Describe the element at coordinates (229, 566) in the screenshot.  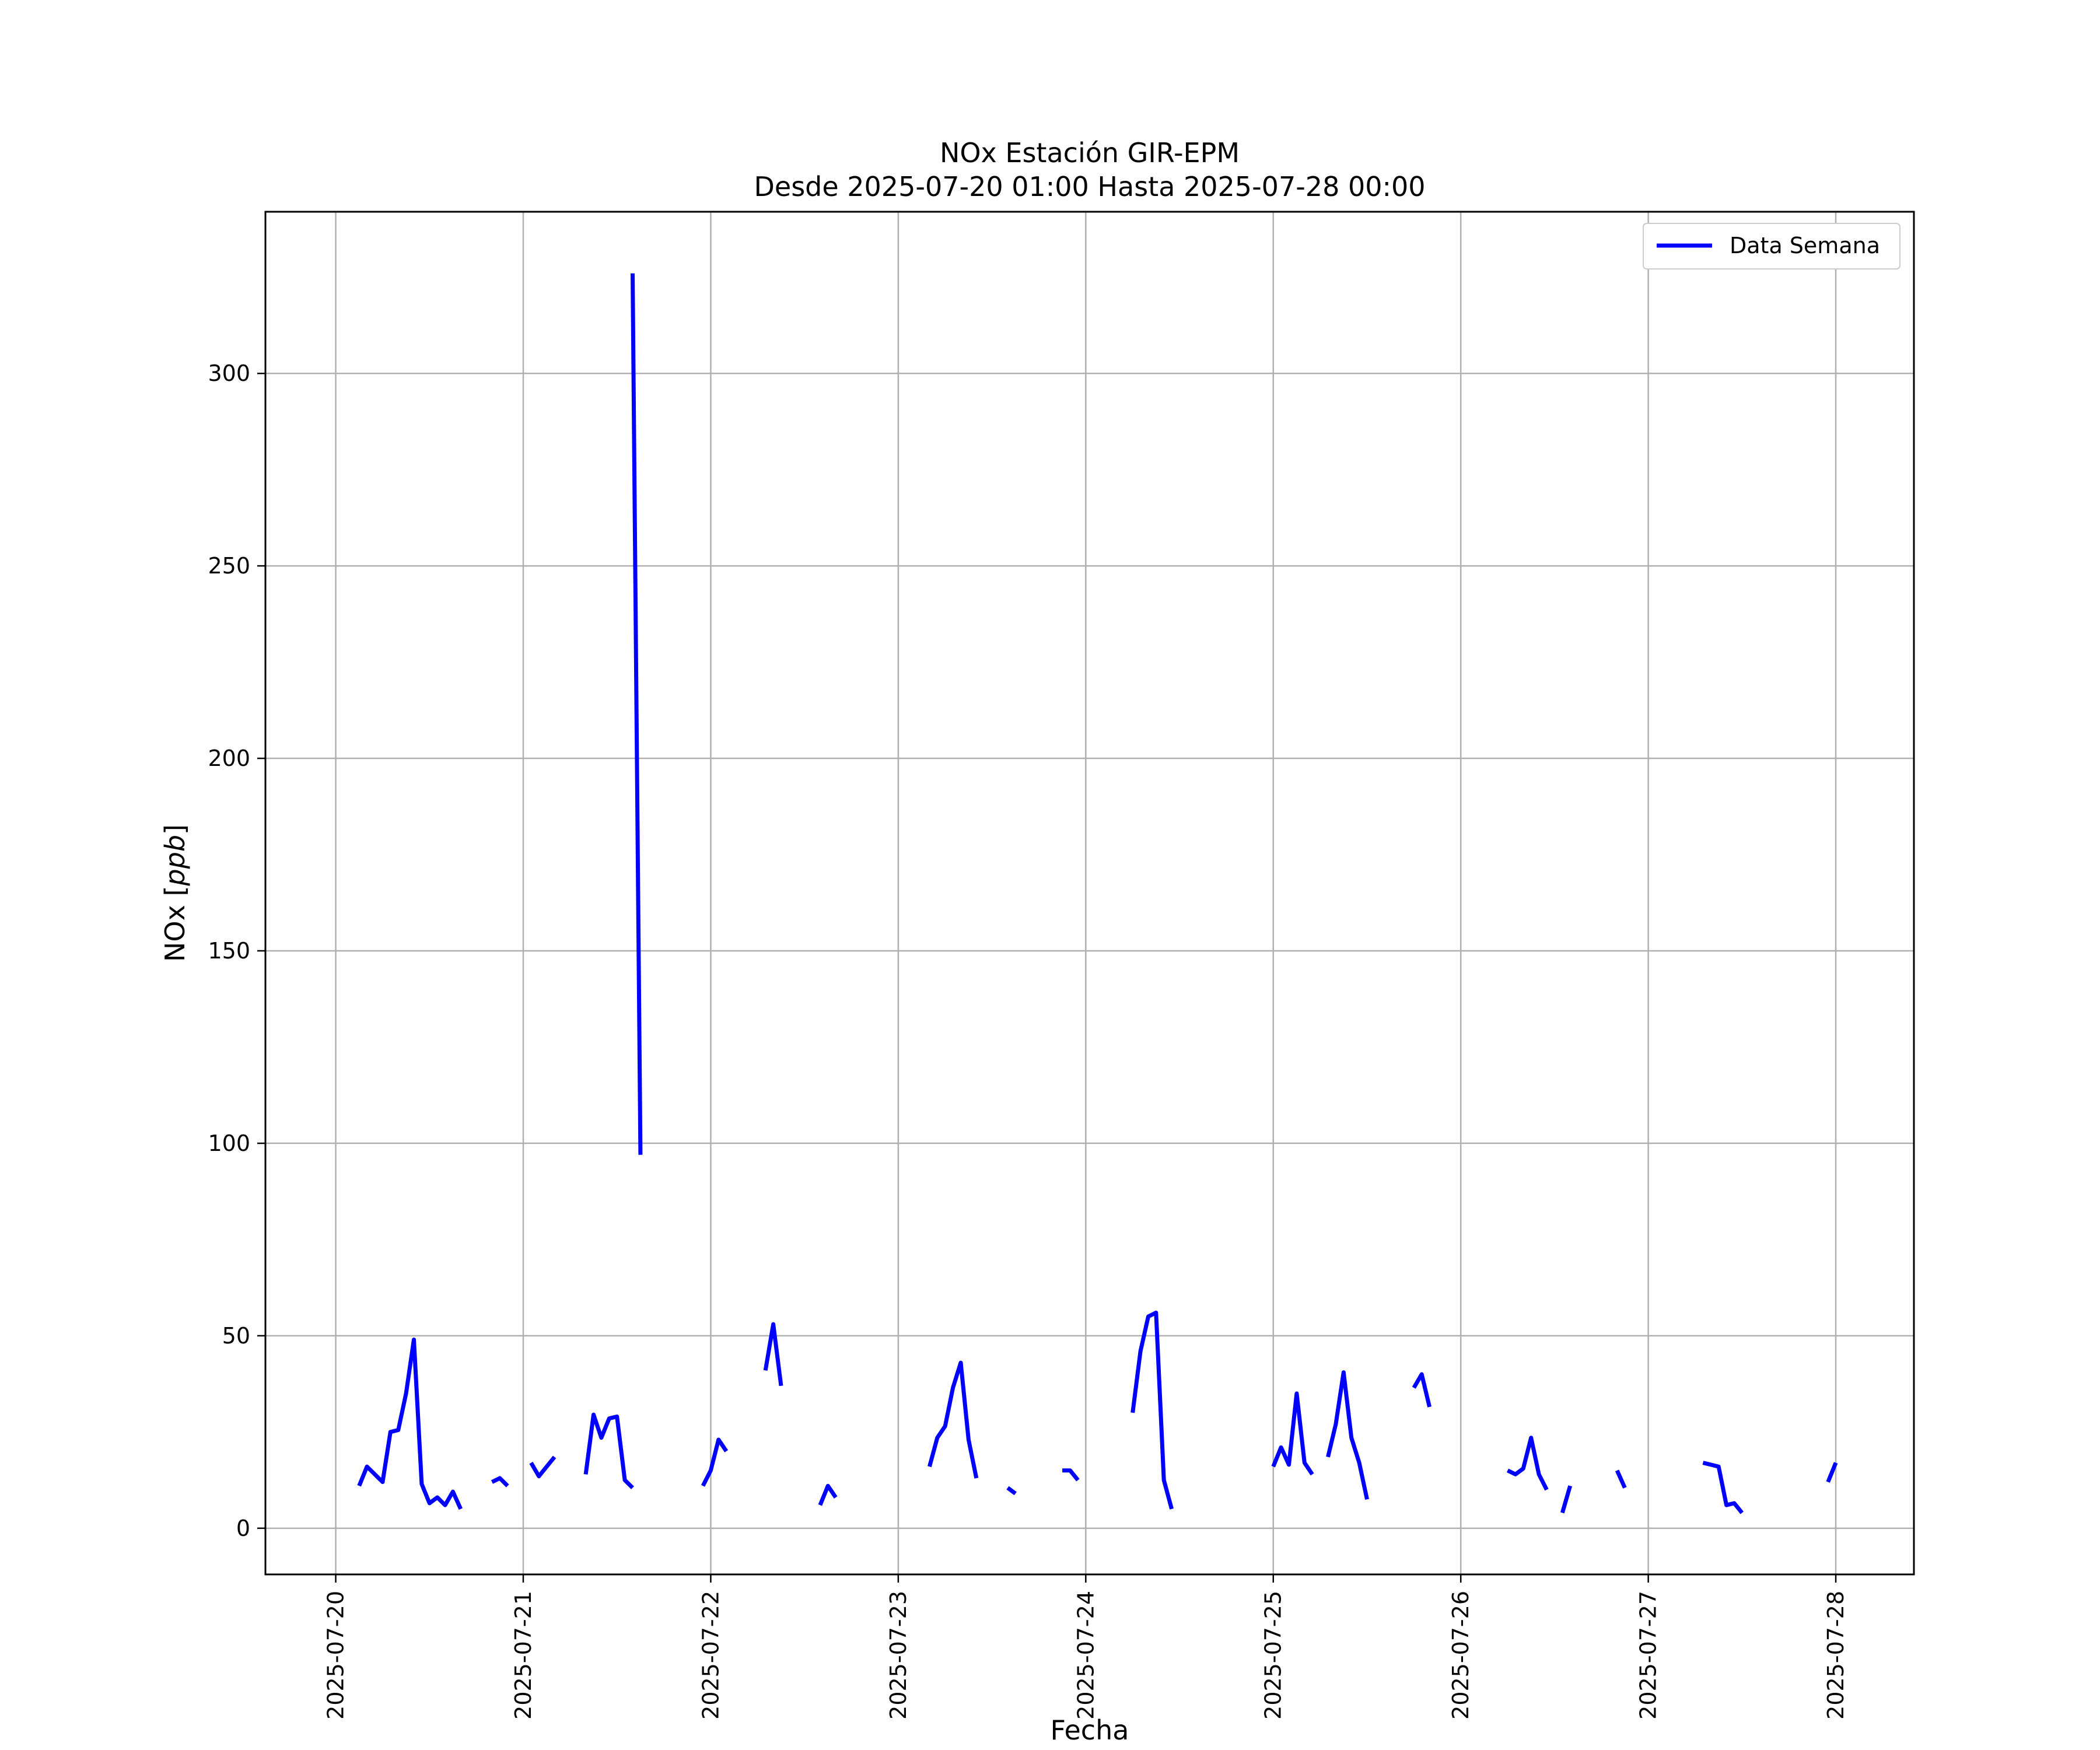
I see `y-tick-label: 250` at that location.